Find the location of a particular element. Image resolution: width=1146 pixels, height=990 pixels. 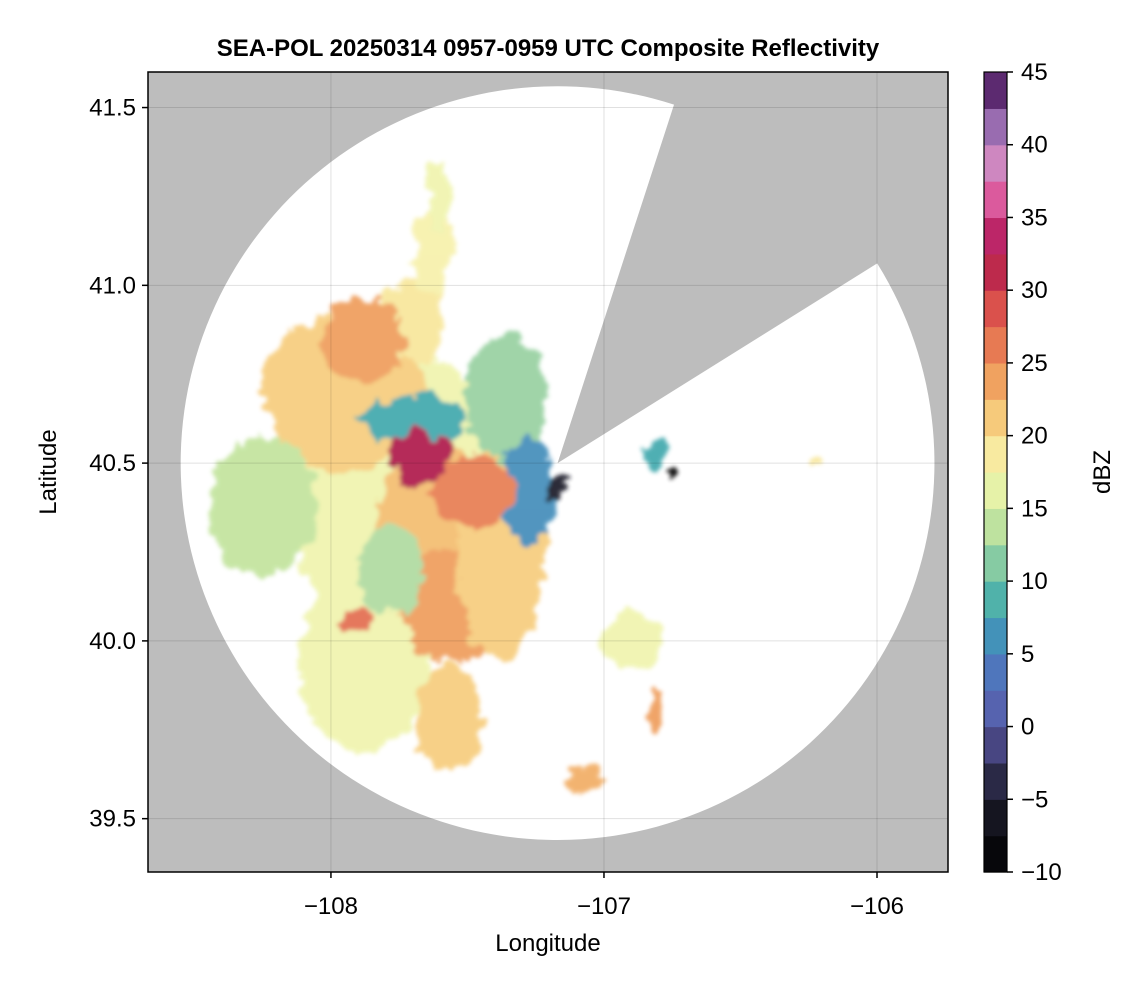

colorbar-tick-label: 30 is located at coordinates (1034, 290).